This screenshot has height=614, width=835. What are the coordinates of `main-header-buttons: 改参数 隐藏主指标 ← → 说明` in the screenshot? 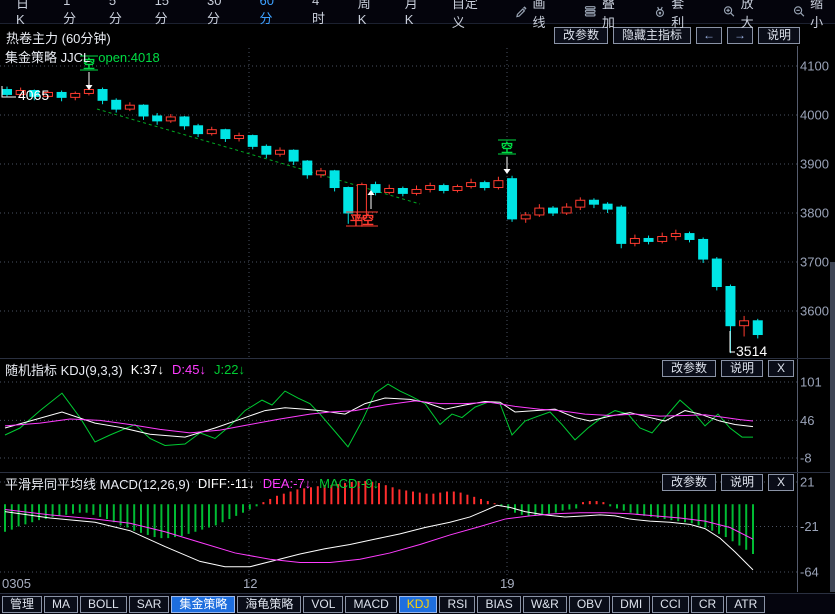 It's located at (676, 35).